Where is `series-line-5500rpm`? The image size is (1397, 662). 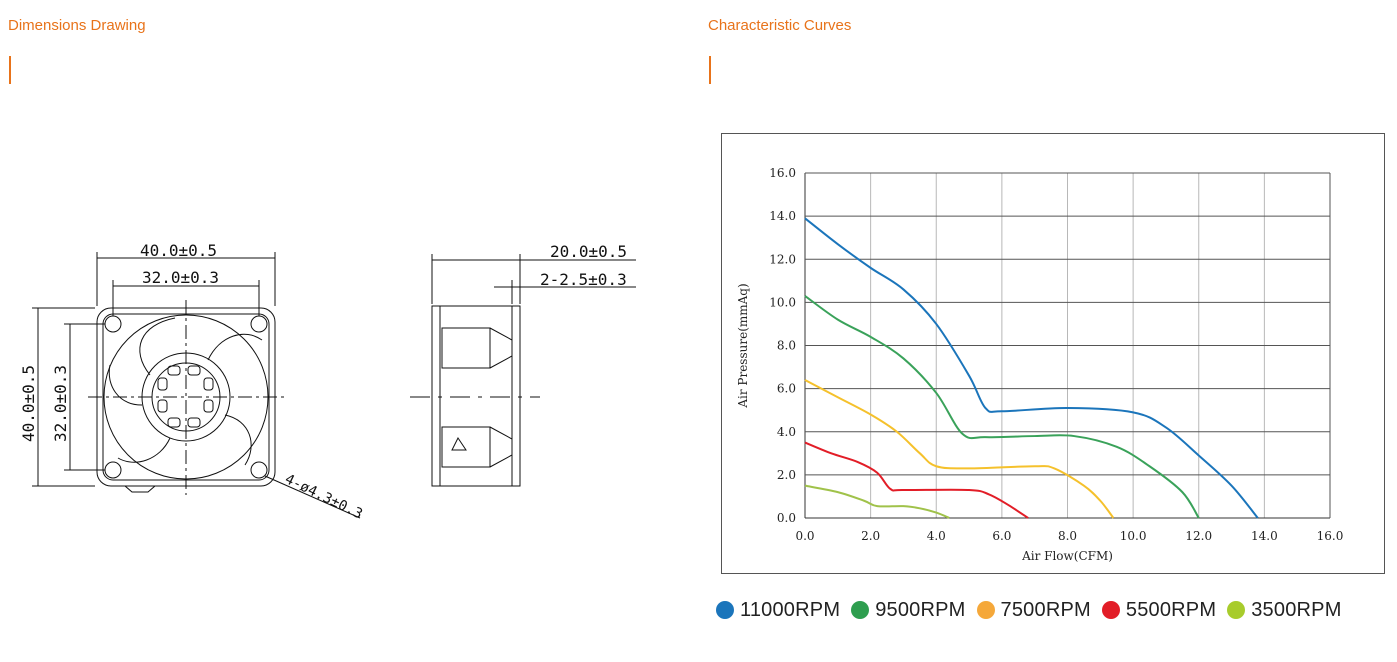
series-line-5500rpm is located at coordinates (916, 480).